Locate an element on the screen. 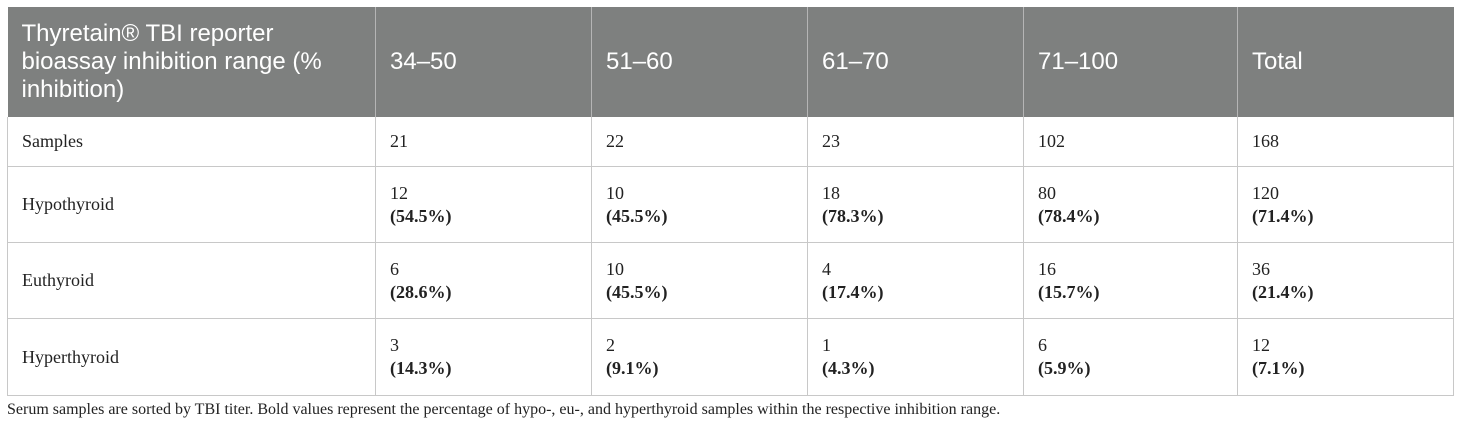 This screenshot has width=1460, height=431. cell-value: 23 is located at coordinates (831, 141).